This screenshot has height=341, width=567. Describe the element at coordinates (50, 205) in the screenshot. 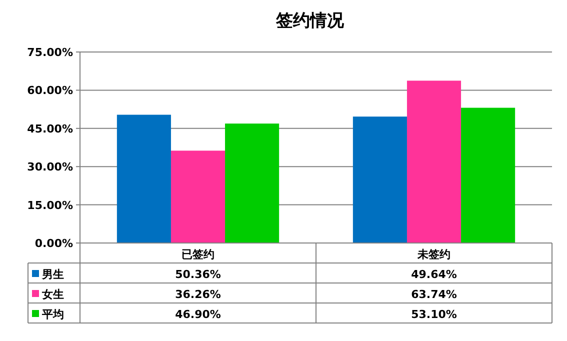

I see `y-tick-label: 15.00%` at that location.